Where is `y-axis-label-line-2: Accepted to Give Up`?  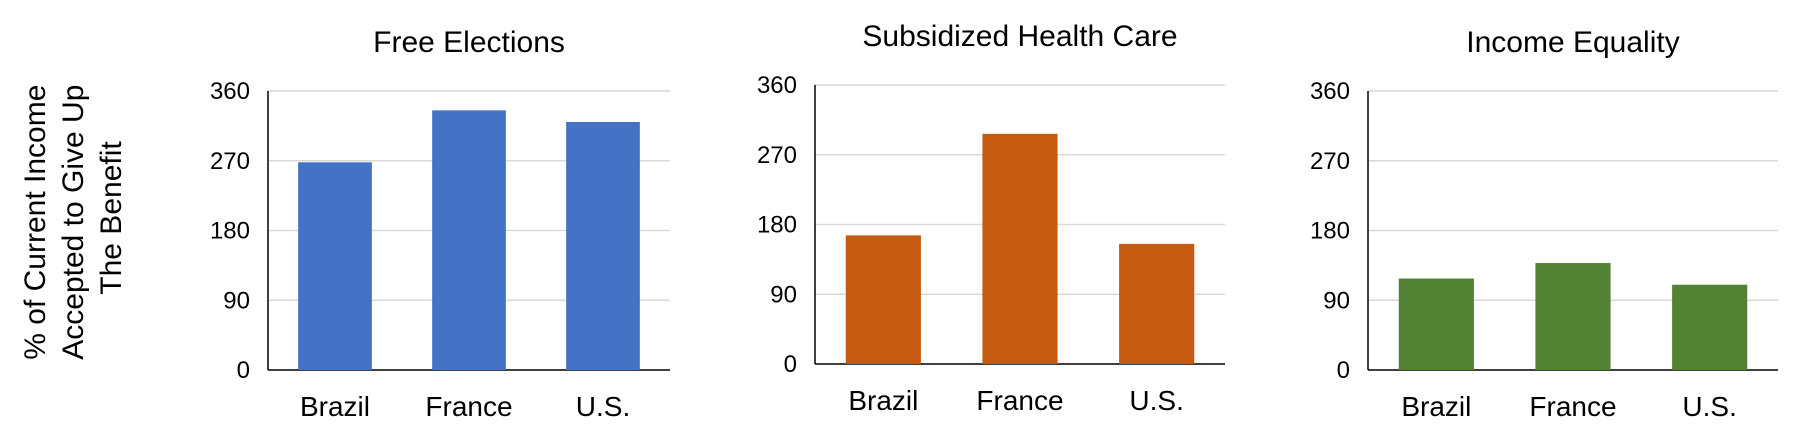
y-axis-label-line-2: Accepted to Give Up is located at coordinates (73, 222).